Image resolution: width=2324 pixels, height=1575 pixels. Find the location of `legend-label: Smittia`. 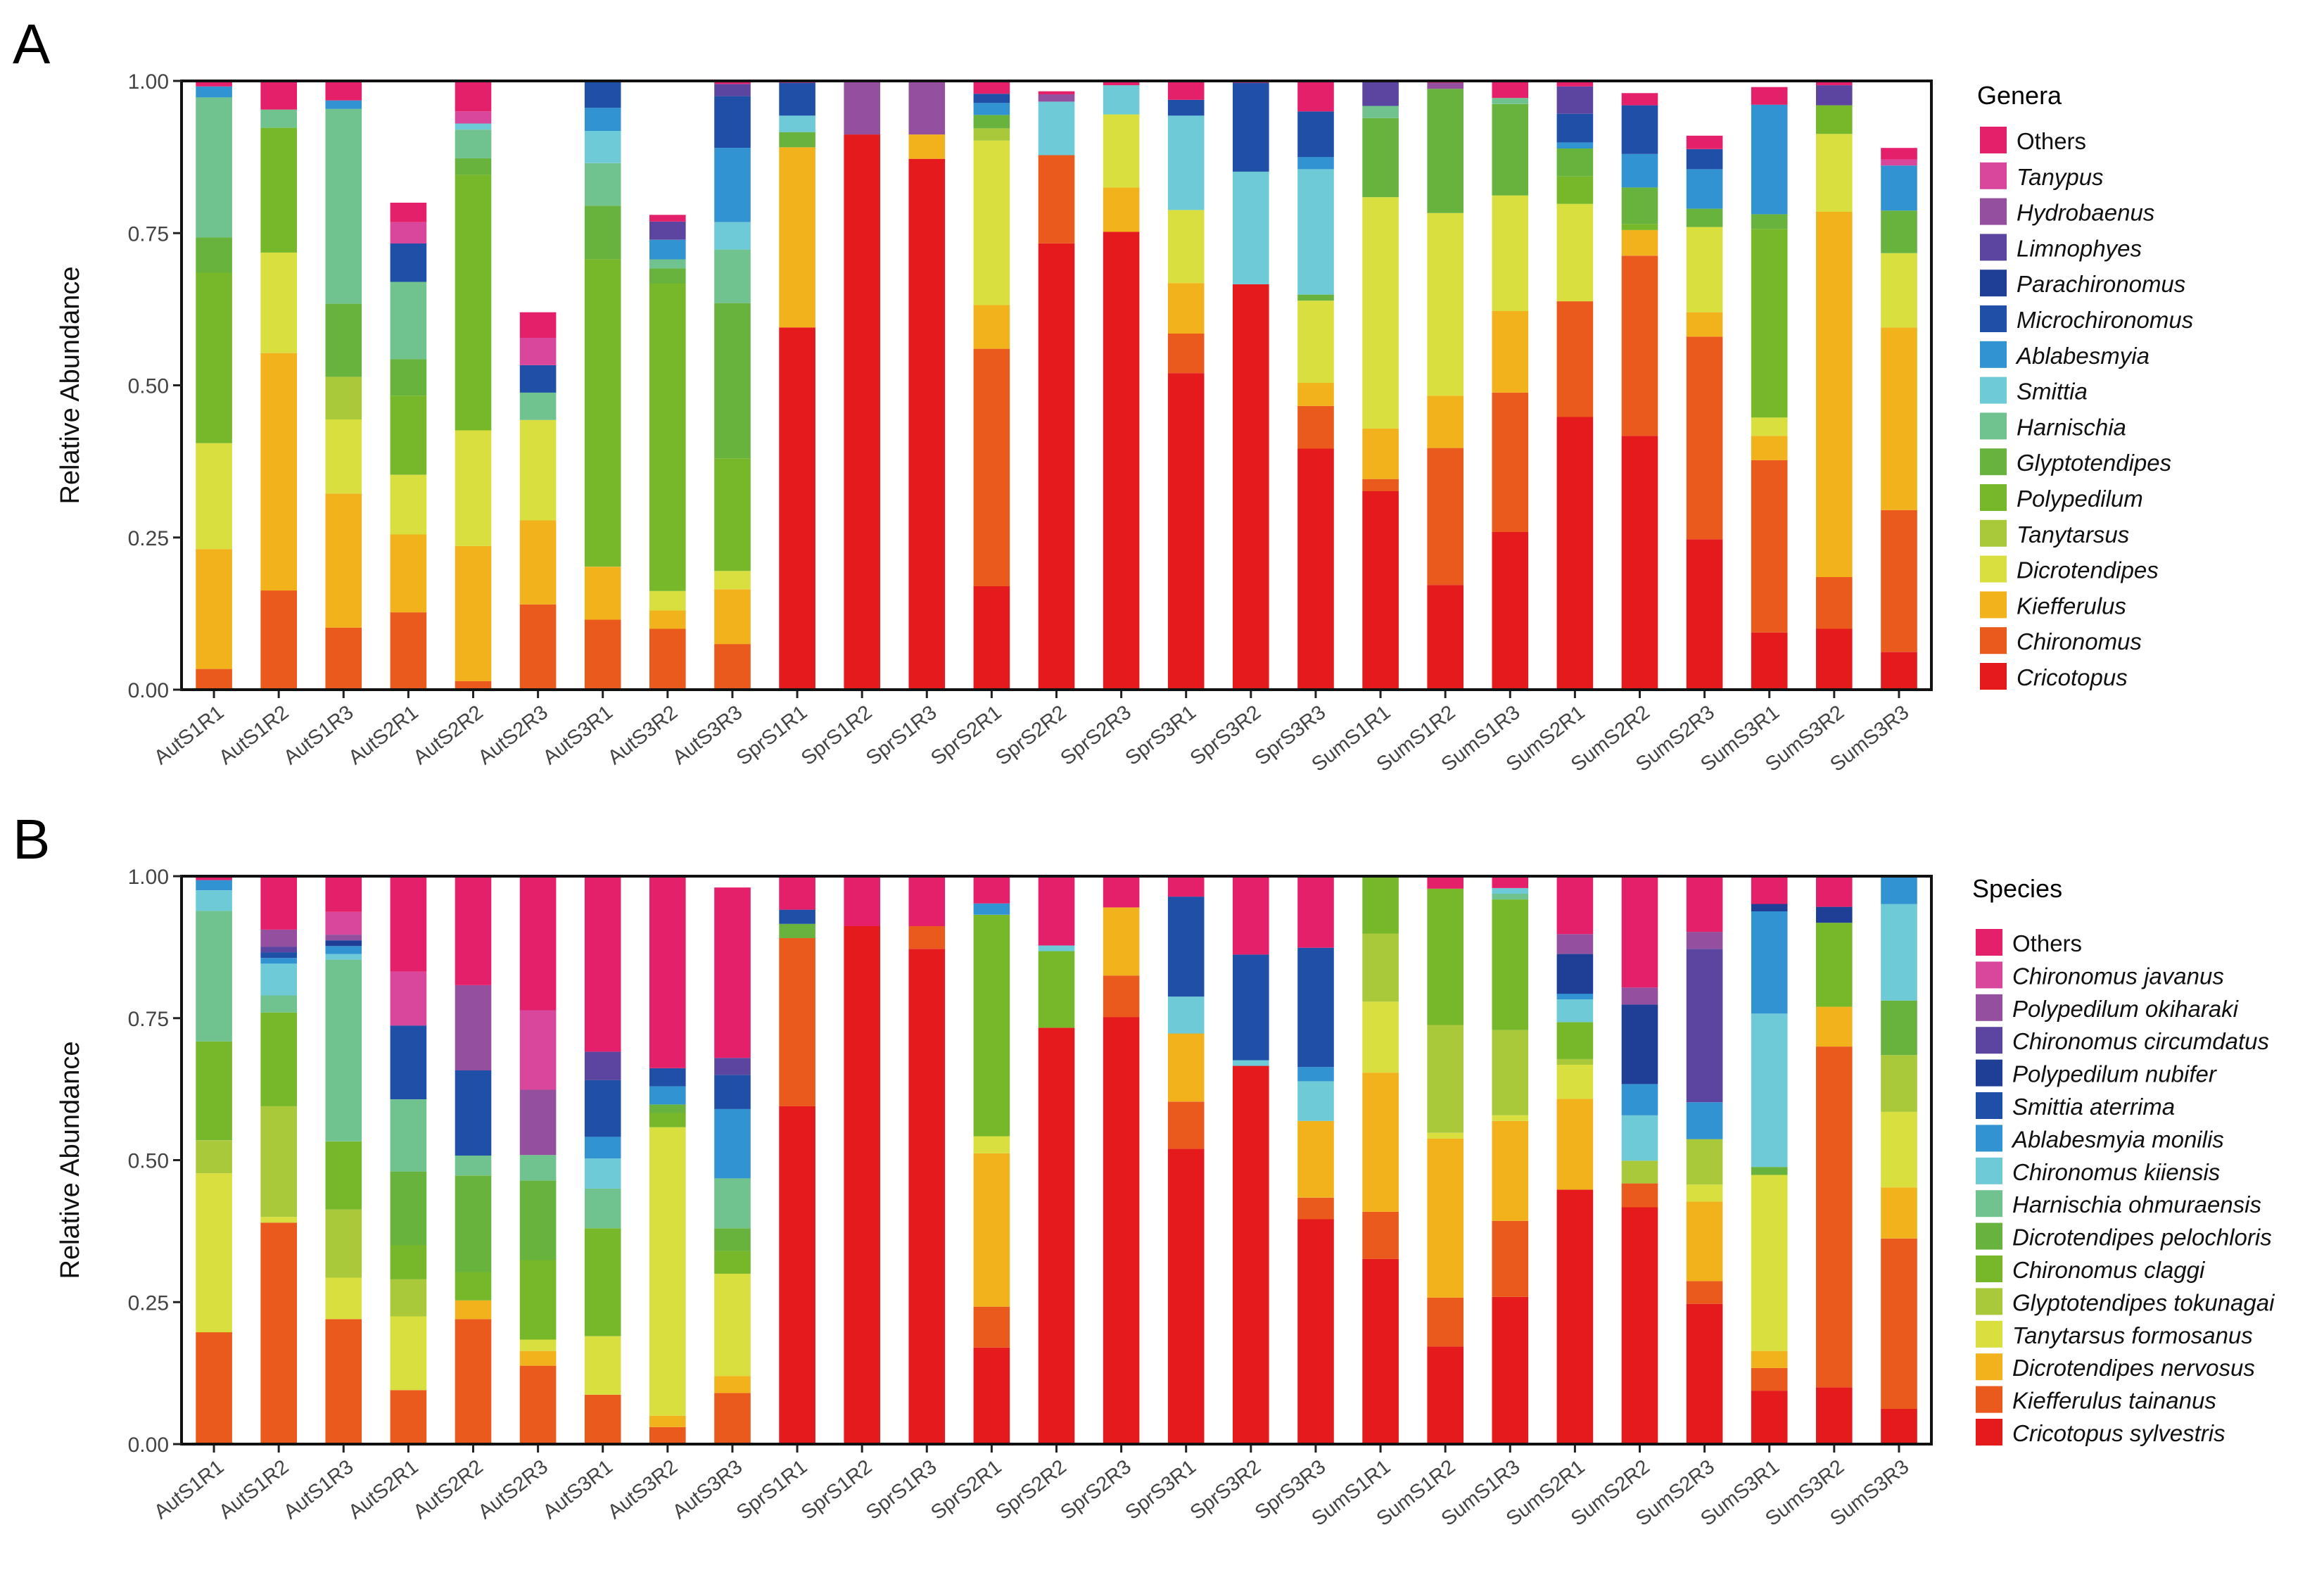

legend-label: Smittia is located at coordinates (2052, 392).